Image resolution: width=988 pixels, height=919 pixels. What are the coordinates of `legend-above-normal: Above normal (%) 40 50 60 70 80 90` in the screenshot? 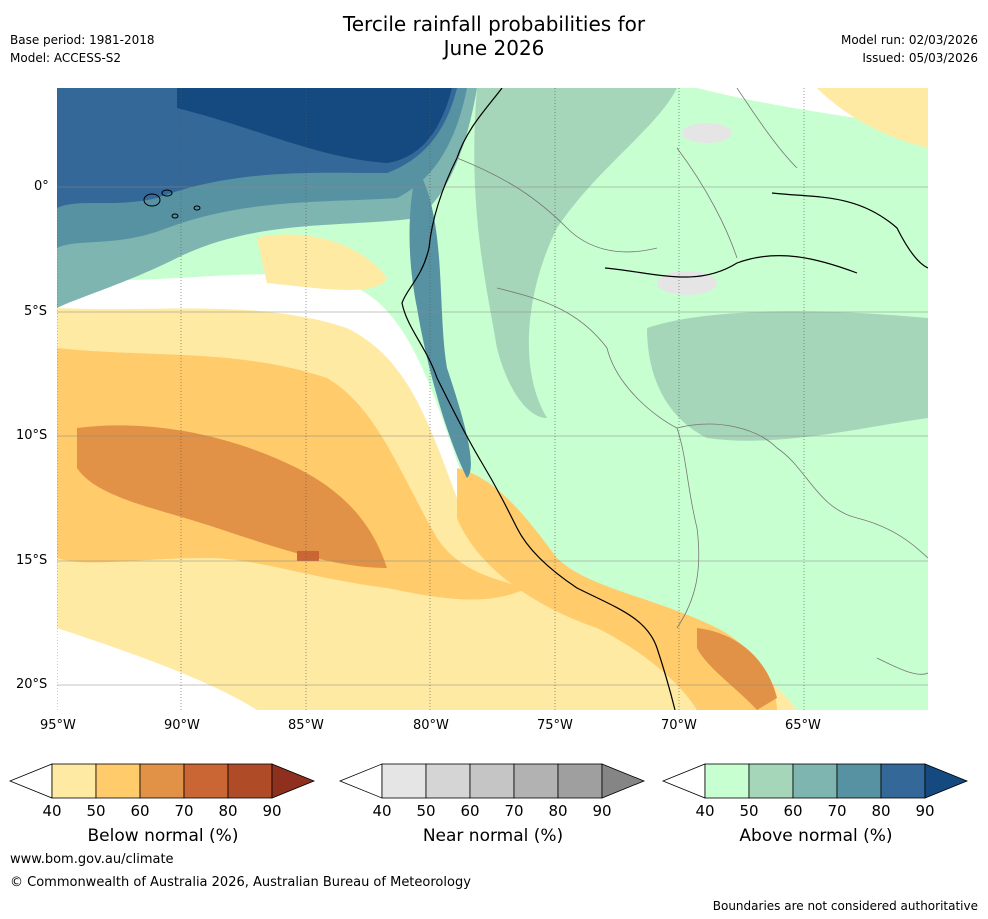 It's located at (816, 807).